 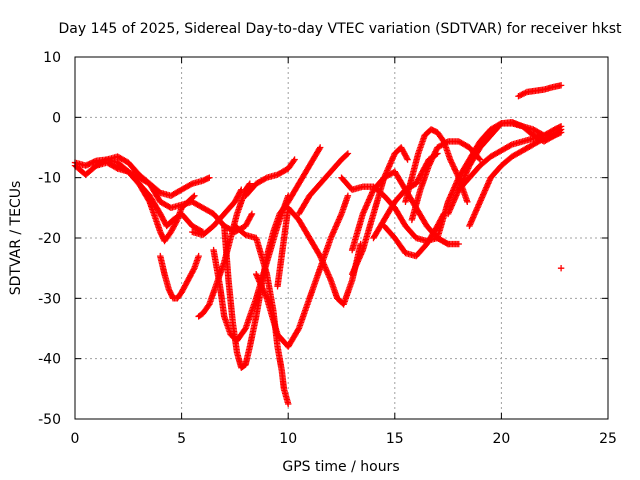 What do you see at coordinates (340, 467) in the screenshot?
I see `x-axis-label: GPS time / hours` at bounding box center [340, 467].